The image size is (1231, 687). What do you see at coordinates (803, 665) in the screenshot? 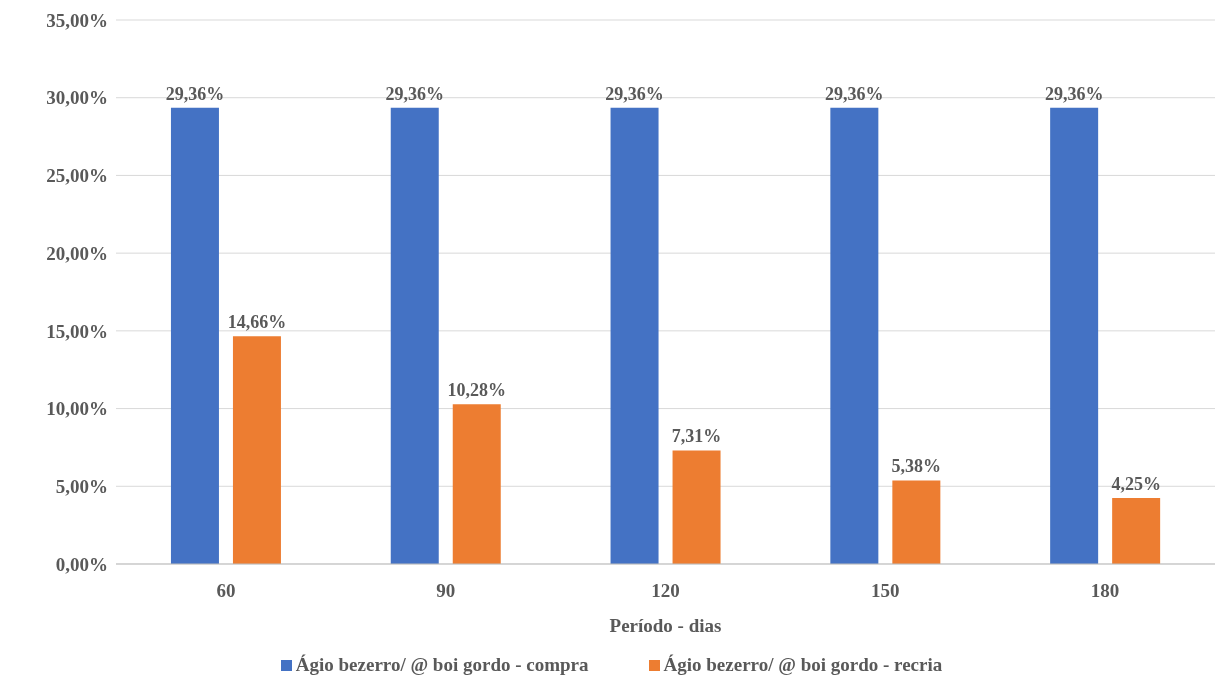
I see `legend-label: Ágio bezerro/ @ boi gordo - recria` at bounding box center [803, 665].